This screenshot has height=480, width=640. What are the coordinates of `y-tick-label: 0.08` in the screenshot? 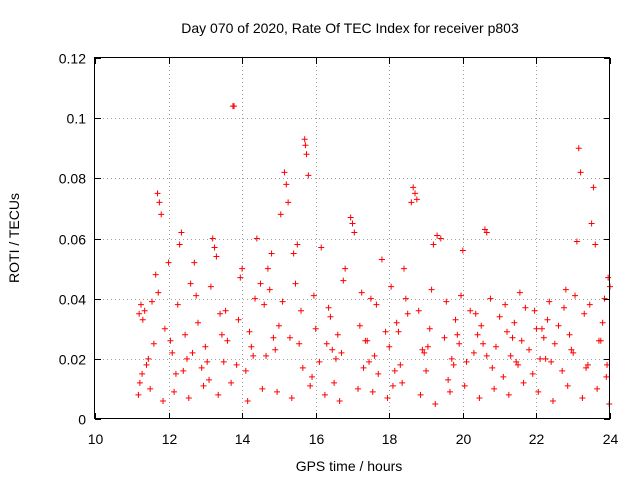 It's located at (72, 179).